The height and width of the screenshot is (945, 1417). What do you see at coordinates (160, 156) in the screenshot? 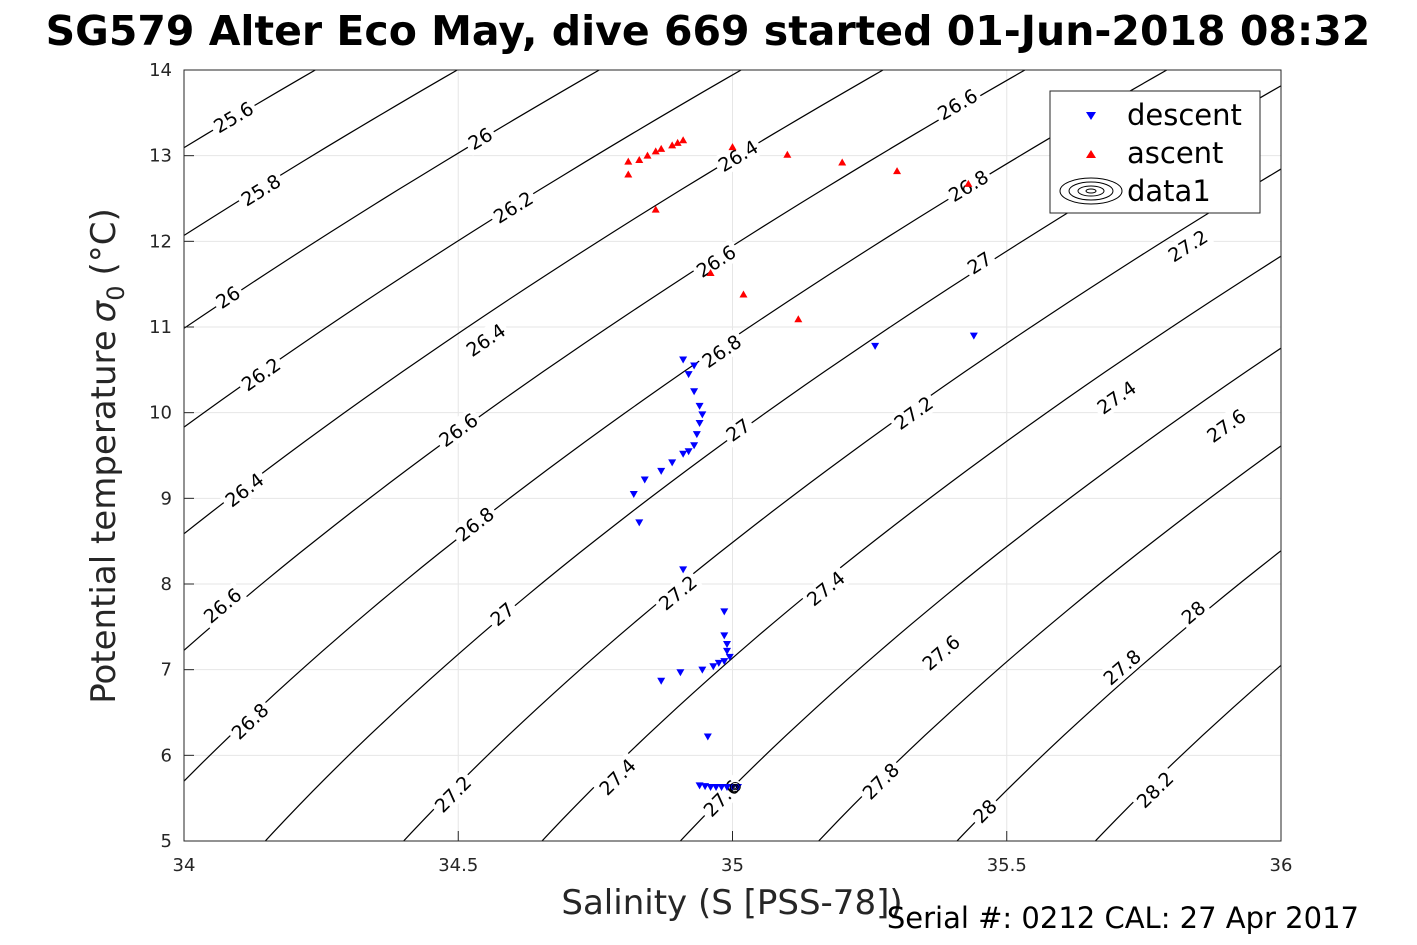
I see `y-tick-label: 13` at bounding box center [160, 156].